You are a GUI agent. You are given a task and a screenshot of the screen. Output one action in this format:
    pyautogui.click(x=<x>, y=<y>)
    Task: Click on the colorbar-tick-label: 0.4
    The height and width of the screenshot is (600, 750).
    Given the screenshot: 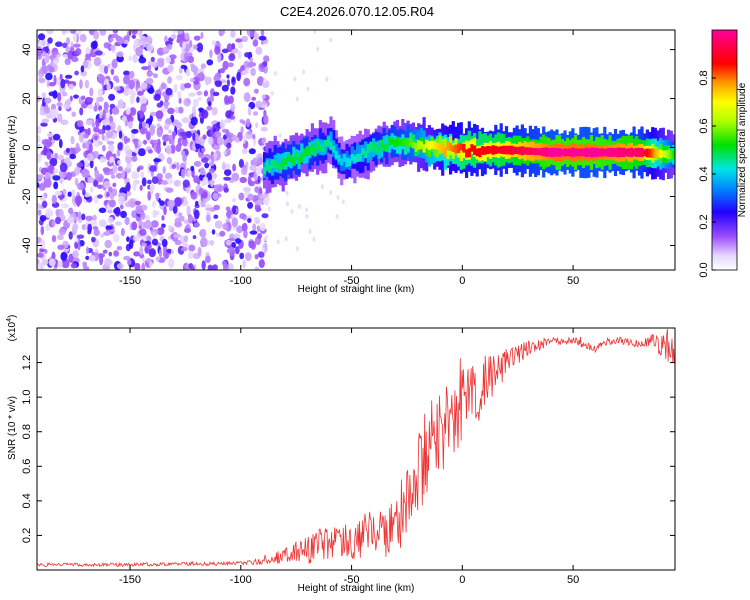 What is the action you would take?
    pyautogui.click(x=704, y=173)
    